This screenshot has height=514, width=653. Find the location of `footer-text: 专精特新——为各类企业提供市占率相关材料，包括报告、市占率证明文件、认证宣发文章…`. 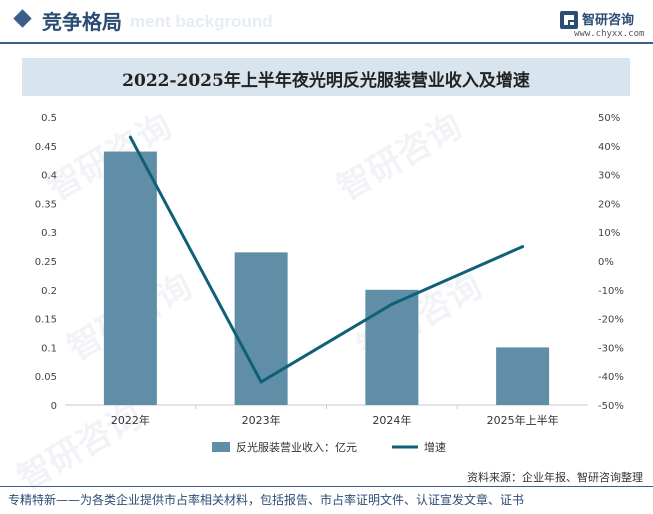

footer-text: 专精特新——为各类企业提供市占率相关材料，包括报告、市占率证明文件、认证宣发文章… is located at coordinates (266, 500).